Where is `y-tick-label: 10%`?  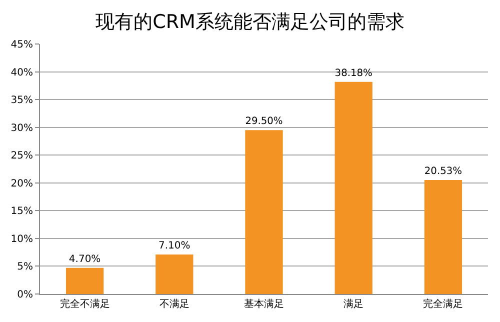
y-tick-label: 10% is located at coordinates (21, 239).